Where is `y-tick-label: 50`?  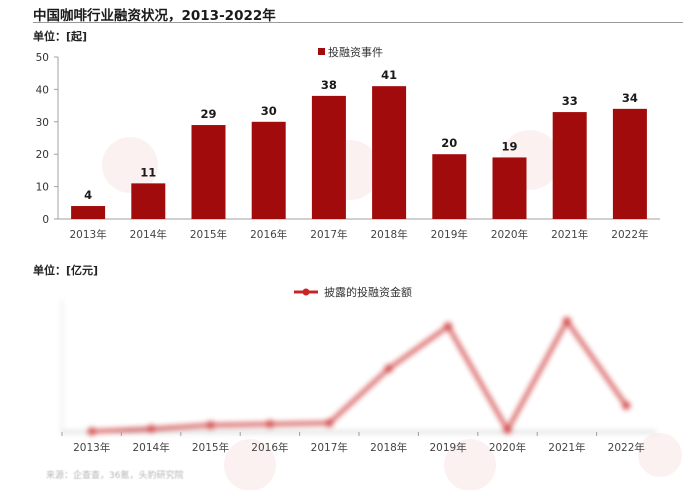
y-tick-label: 50 is located at coordinates (42, 58).